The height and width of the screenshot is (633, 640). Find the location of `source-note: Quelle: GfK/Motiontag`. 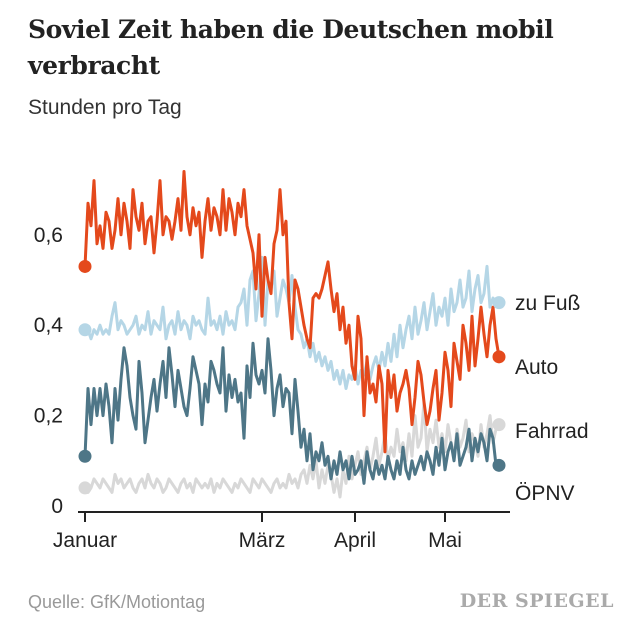

source-note: Quelle: GfK/Motiontag is located at coordinates (117, 602).